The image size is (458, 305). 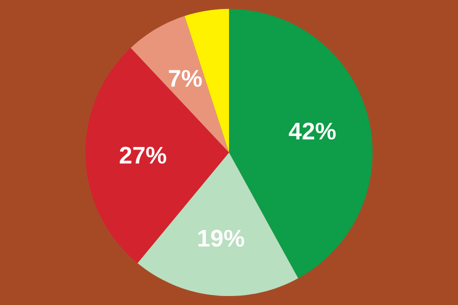 I want to click on data-label: 27%, so click(x=143, y=155).